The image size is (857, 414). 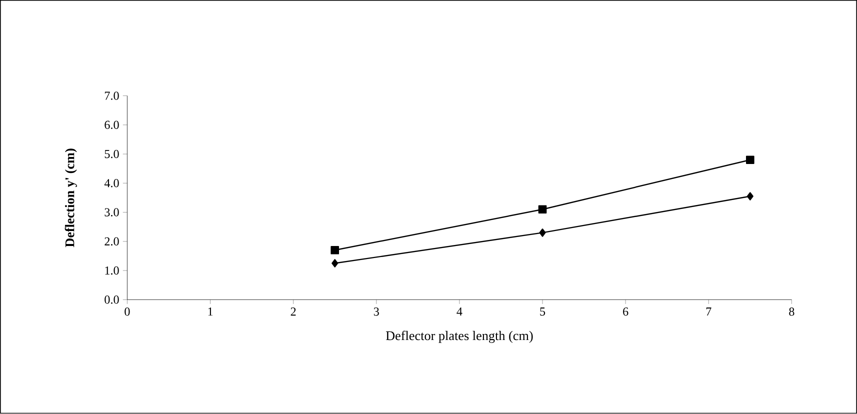 What do you see at coordinates (70, 198) in the screenshot?
I see `y-axis-title: Deflection y' (cm)` at bounding box center [70, 198].